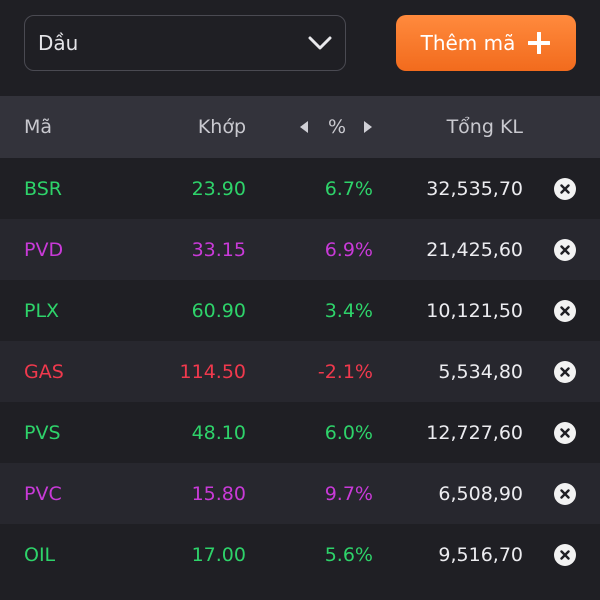 The width and height of the screenshot is (600, 600). I want to click on stock-symbol: GAS, so click(44, 371).